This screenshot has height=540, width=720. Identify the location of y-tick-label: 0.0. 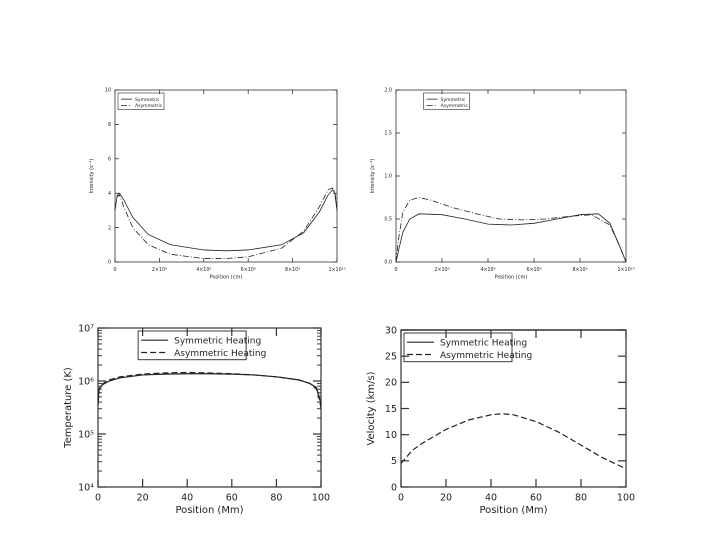
(388, 263).